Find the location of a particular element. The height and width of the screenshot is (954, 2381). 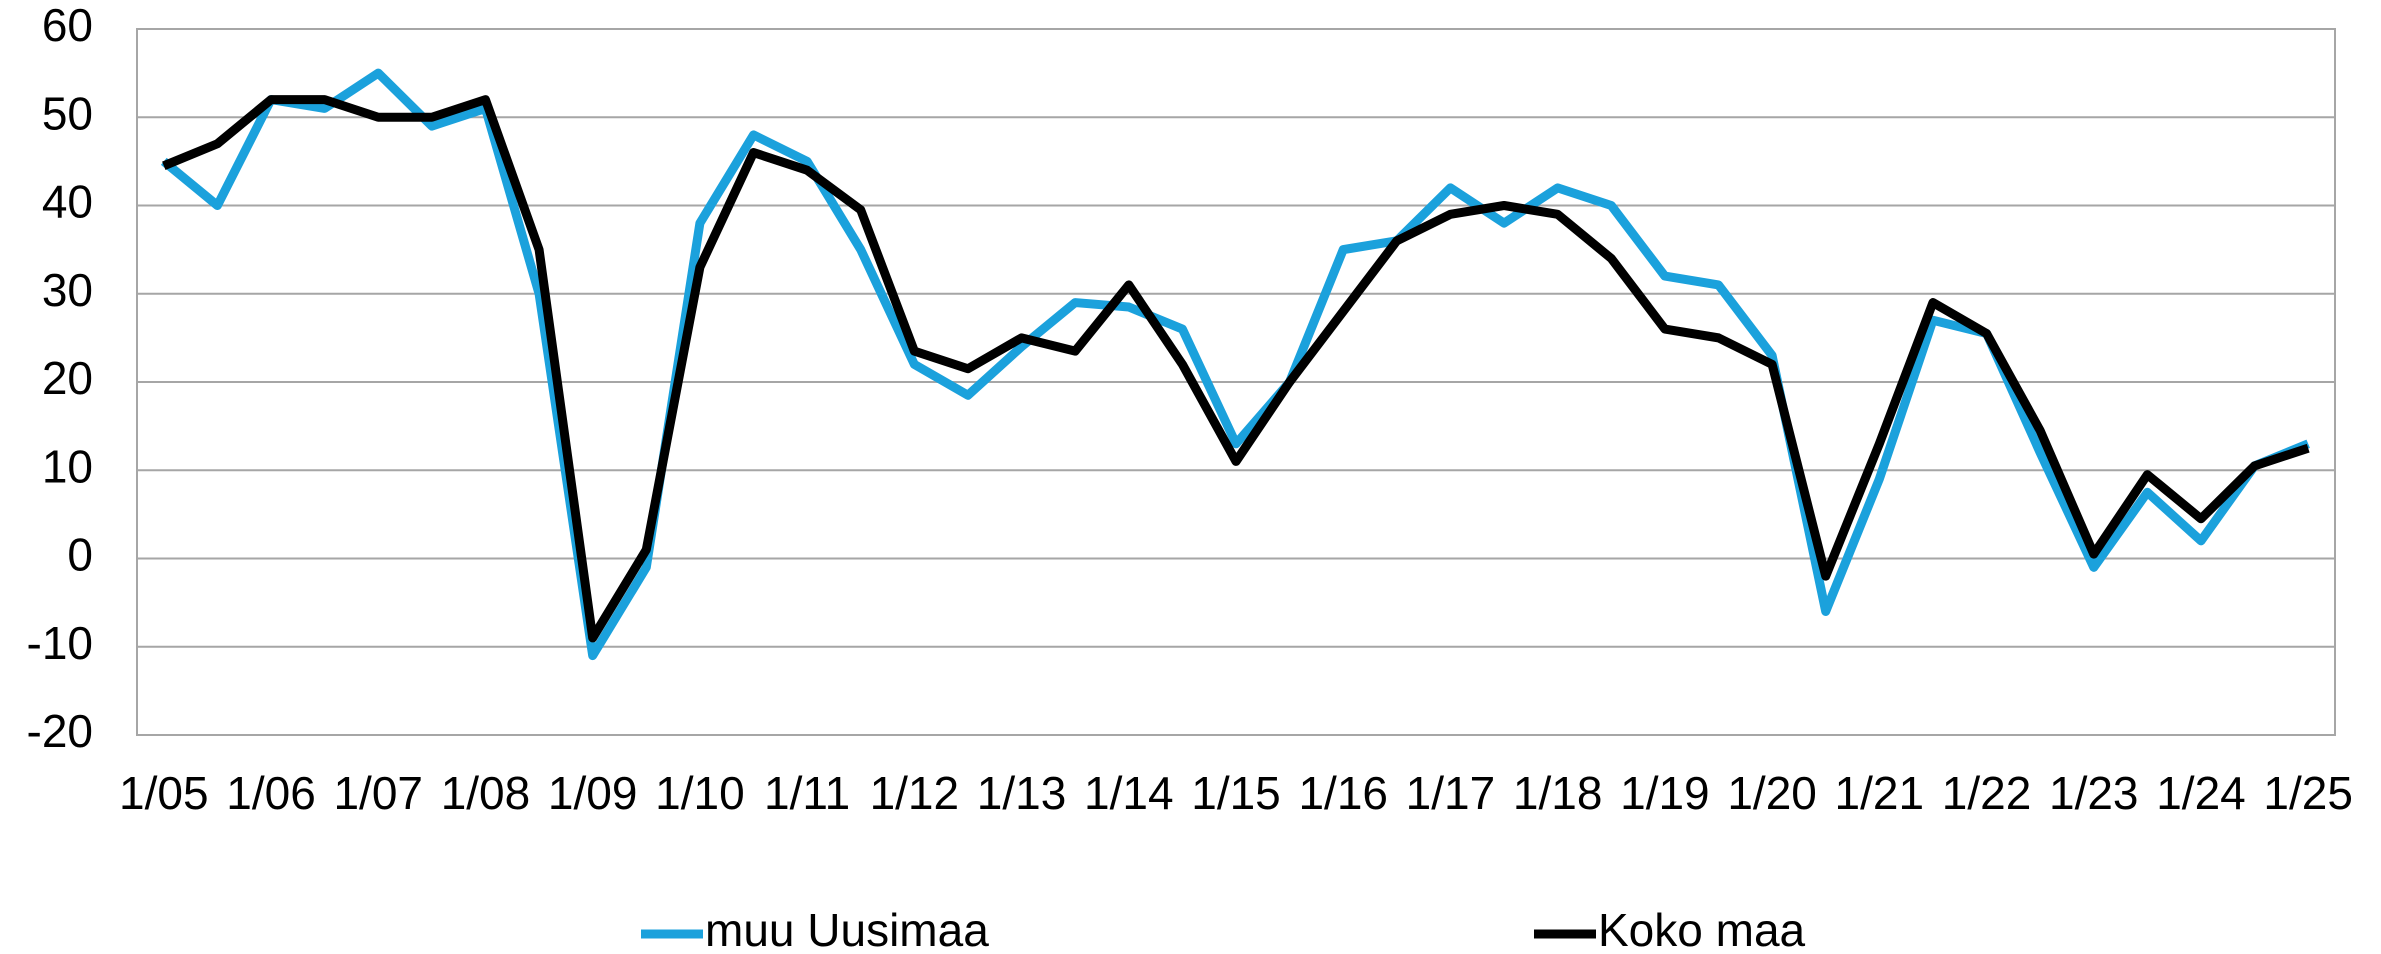

y-tick-label: -20 is located at coordinates (60, 731).